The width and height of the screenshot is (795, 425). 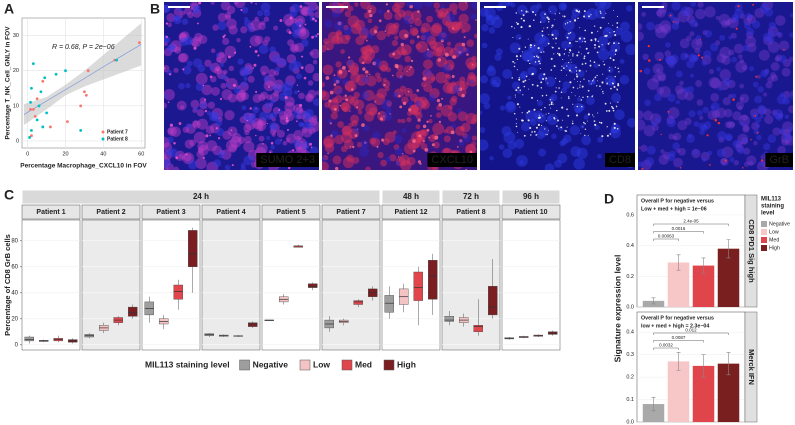 What do you see at coordinates (678, 232) in the screenshot?
I see `comparison-bracket` at bounding box center [678, 232].